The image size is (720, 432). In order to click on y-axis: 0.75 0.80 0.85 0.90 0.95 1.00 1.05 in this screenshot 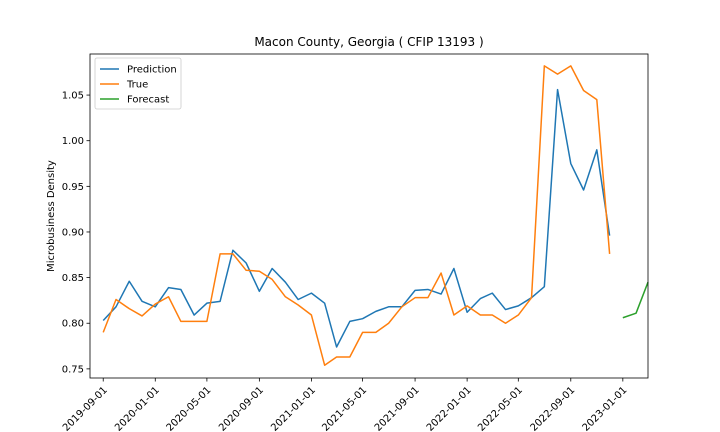, I will do `click(76, 233)`.